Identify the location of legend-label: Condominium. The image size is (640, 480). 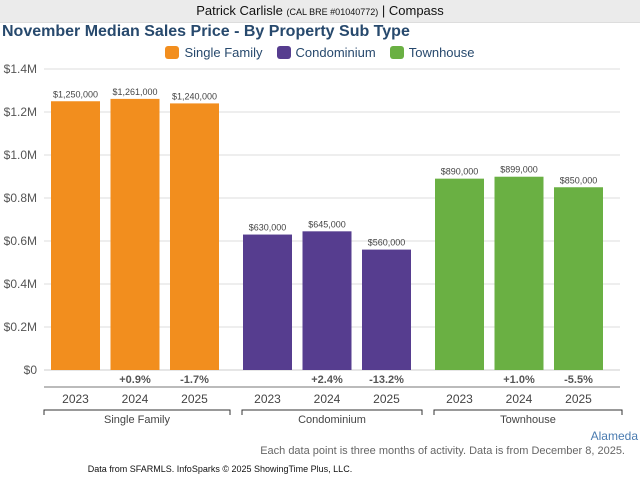
(335, 52).